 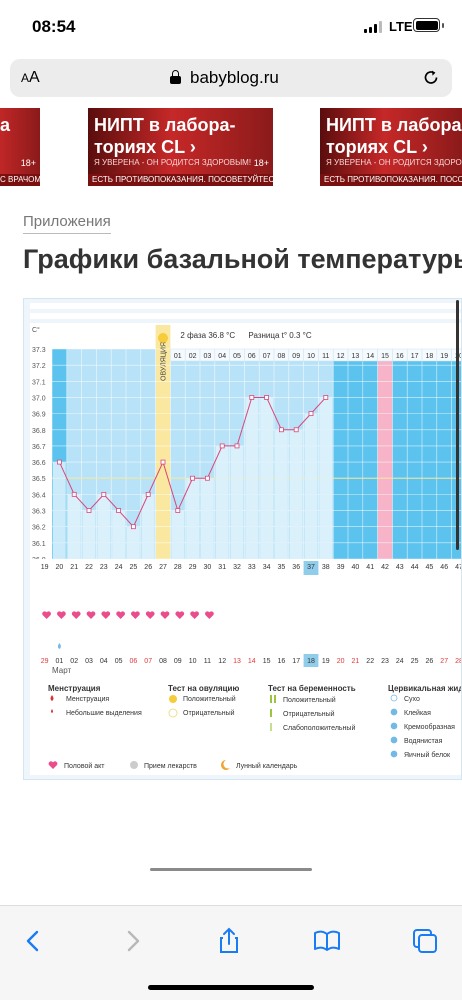 What do you see at coordinates (165, 136) in the screenshot?
I see `ad-title: НИПТ в лабора-ториях CL ›` at bounding box center [165, 136].